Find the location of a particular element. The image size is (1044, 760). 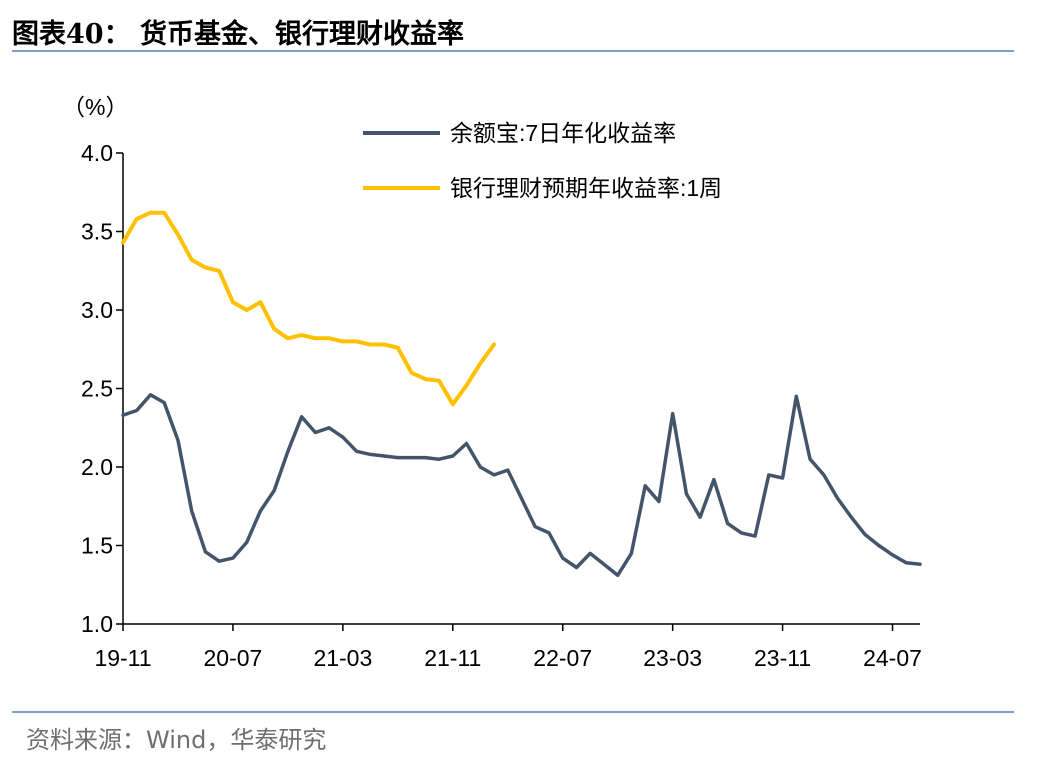

chart-title: 图表40： 货币基金、银行理财收益率 is located at coordinates (238, 34).